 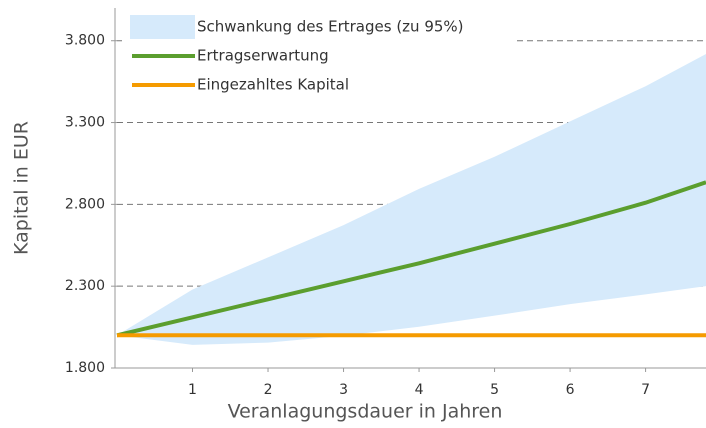 What do you see at coordinates (570, 390) in the screenshot?
I see `x-tick-label: 6` at bounding box center [570, 390].